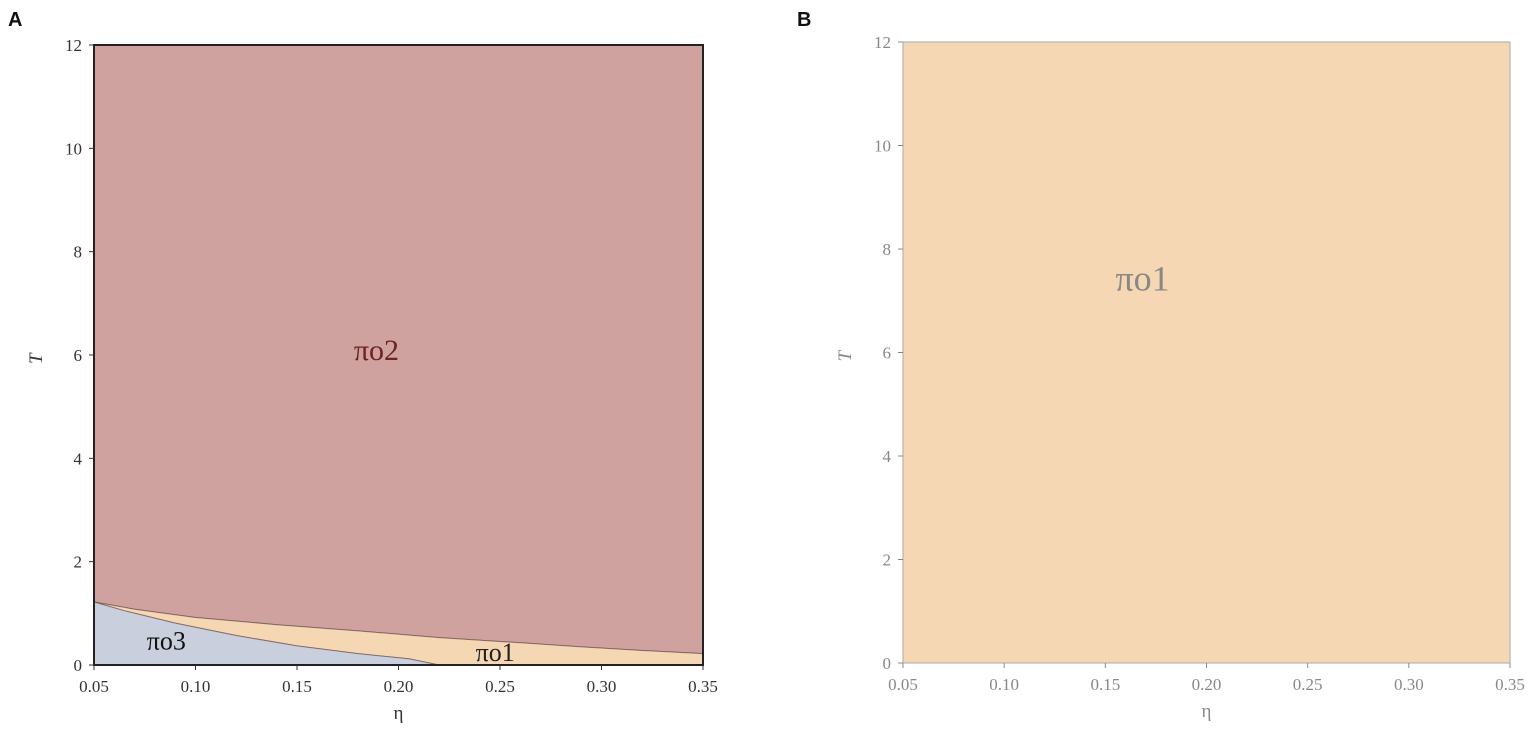 This screenshot has width=1535, height=736. Describe the element at coordinates (804, 20) in the screenshot. I see `panel-label: B` at that location.